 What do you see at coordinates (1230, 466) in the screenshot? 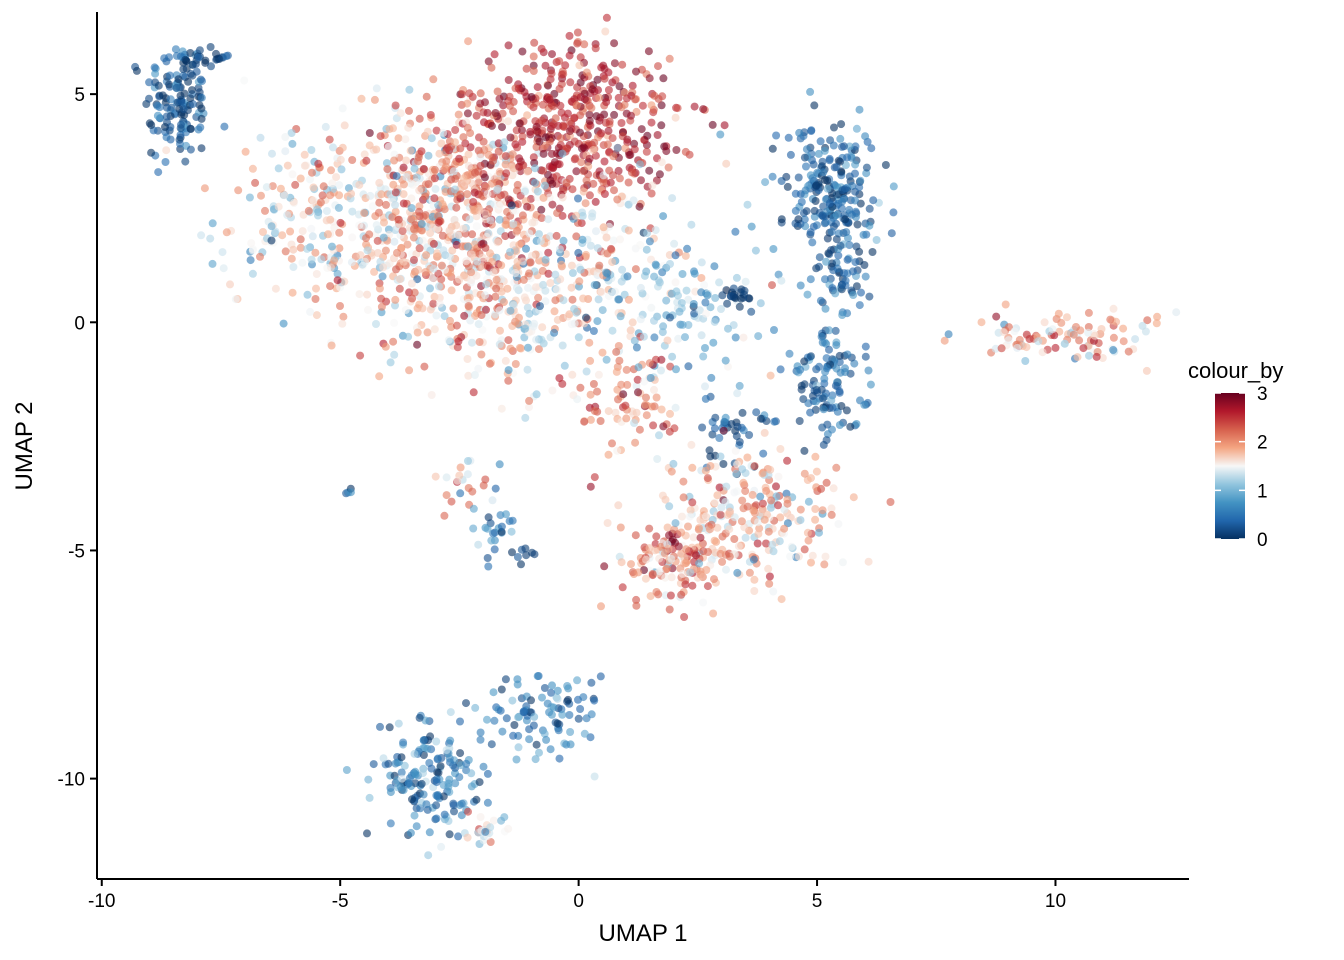
I see `legend-colorbar` at bounding box center [1230, 466].